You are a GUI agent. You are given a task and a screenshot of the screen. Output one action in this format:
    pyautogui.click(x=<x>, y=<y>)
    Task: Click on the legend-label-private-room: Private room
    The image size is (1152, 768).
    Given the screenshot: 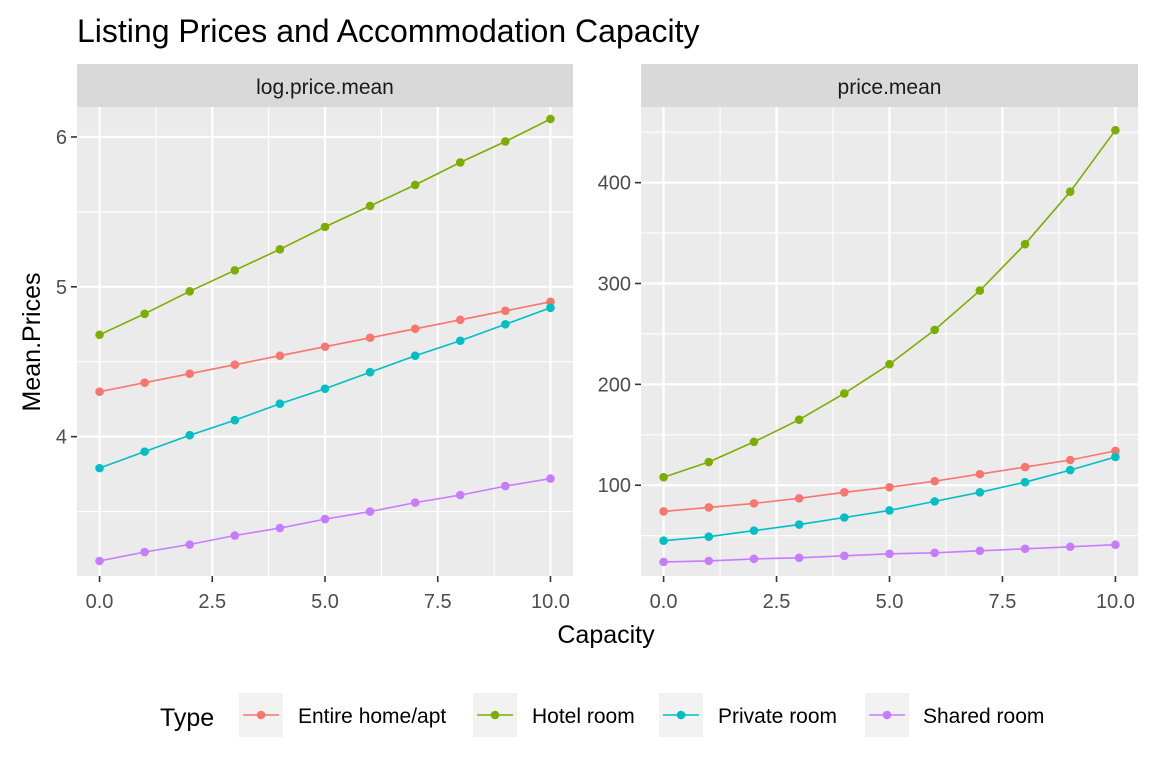 What is the action you would take?
    pyautogui.click(x=777, y=716)
    